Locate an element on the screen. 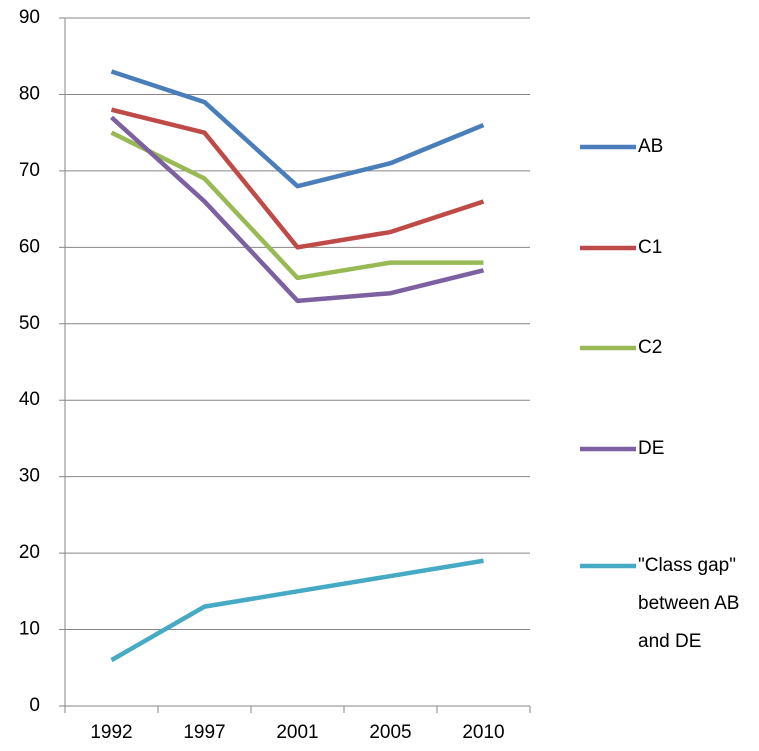  legend-label: DE is located at coordinates (651, 448).